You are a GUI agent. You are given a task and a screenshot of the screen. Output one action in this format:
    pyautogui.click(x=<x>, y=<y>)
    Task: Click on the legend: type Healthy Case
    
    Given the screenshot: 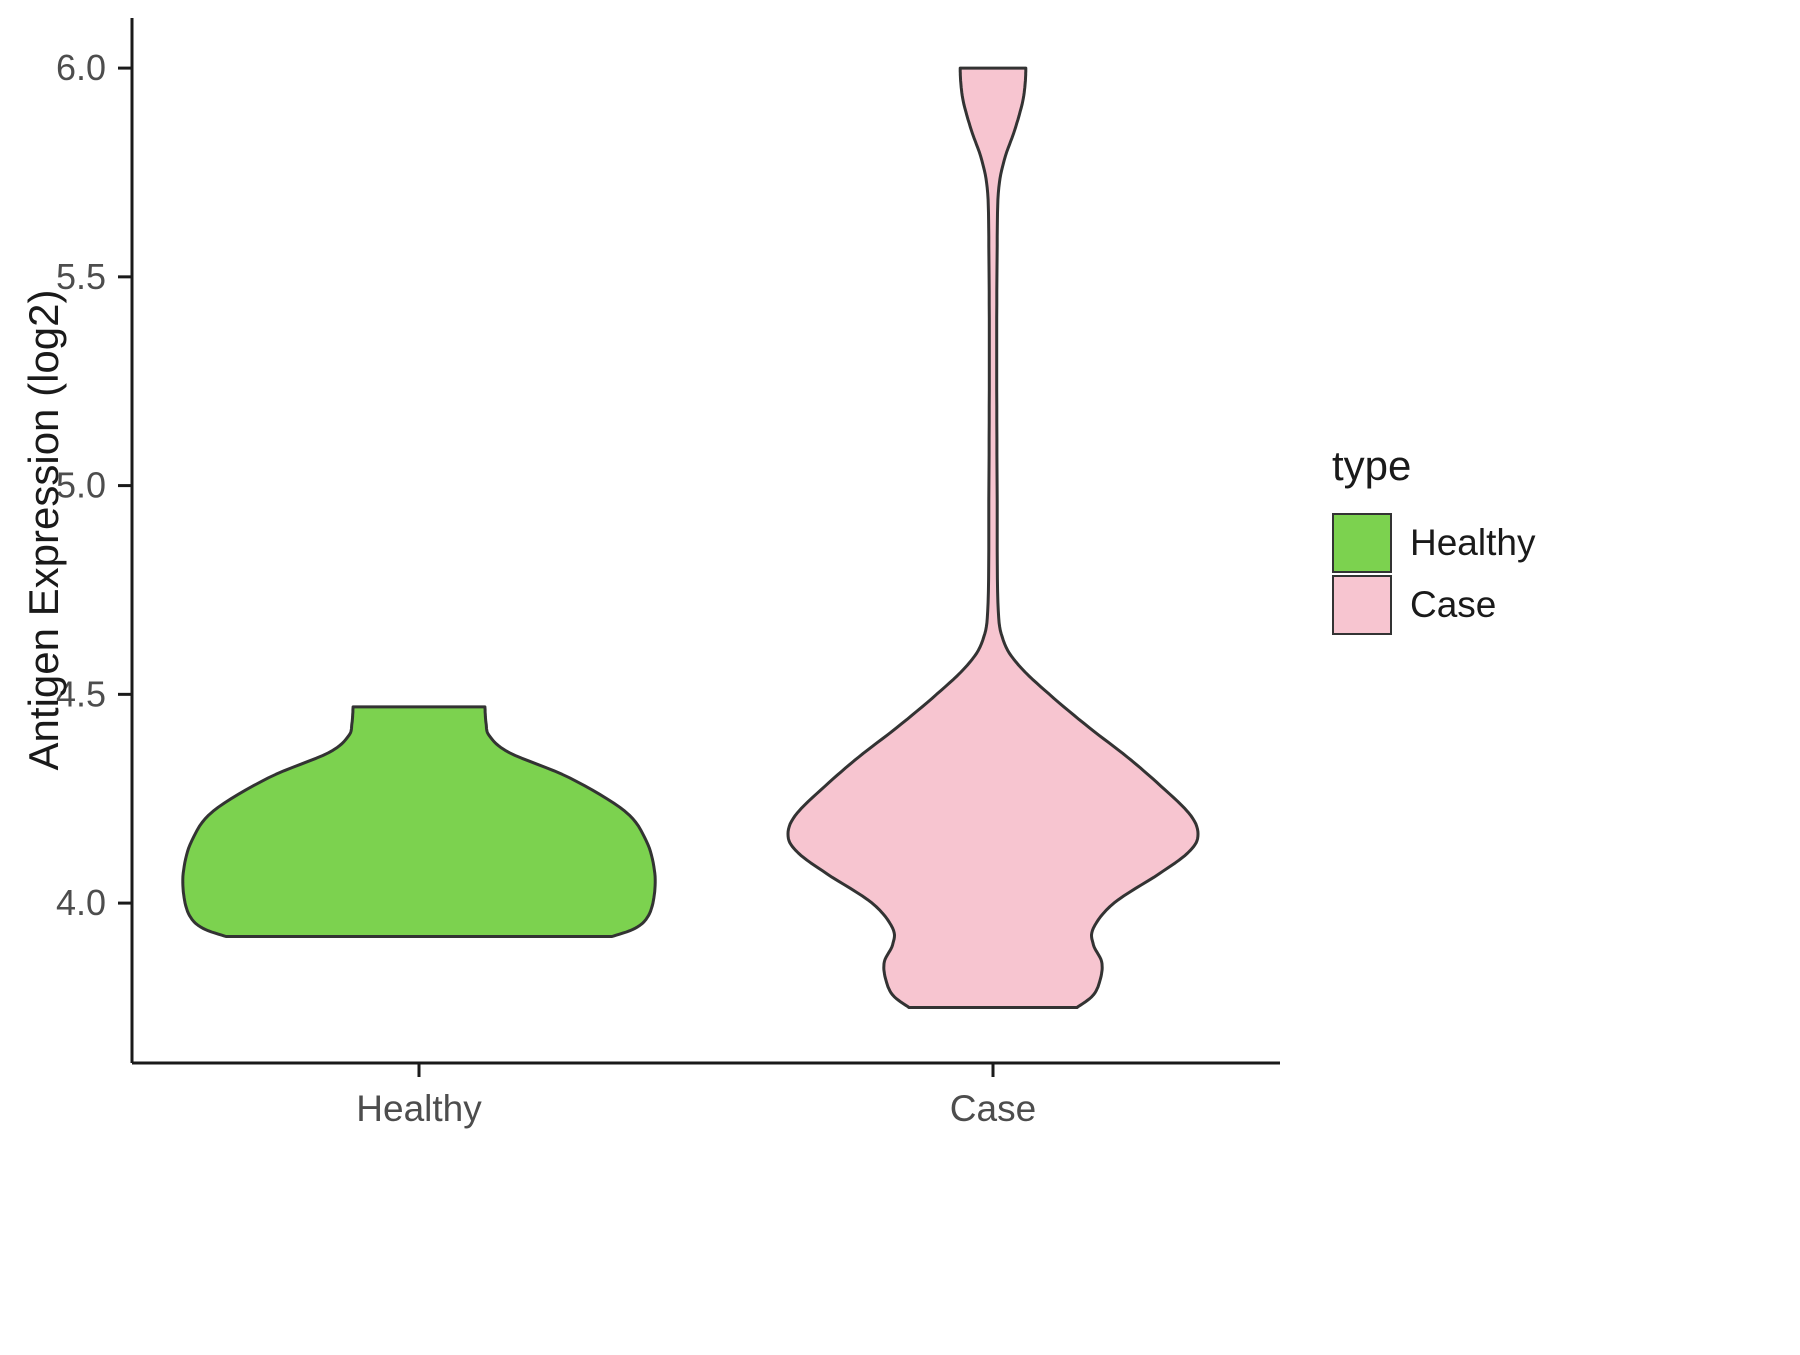 What is the action you would take?
    pyautogui.click(x=1433, y=539)
    